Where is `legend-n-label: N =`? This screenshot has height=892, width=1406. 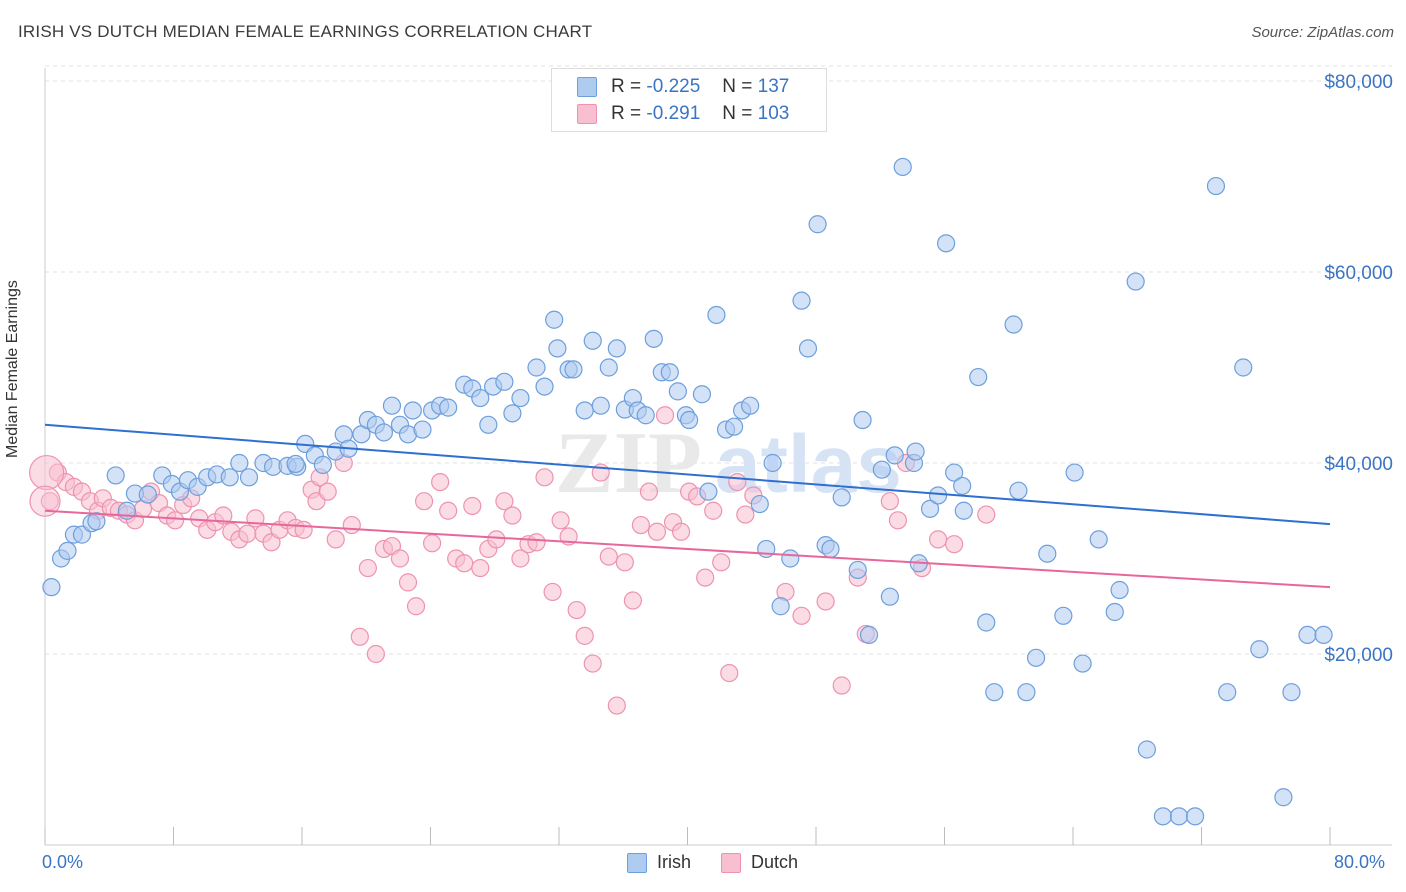
legend-n-label: N = is located at coordinates (737, 86).